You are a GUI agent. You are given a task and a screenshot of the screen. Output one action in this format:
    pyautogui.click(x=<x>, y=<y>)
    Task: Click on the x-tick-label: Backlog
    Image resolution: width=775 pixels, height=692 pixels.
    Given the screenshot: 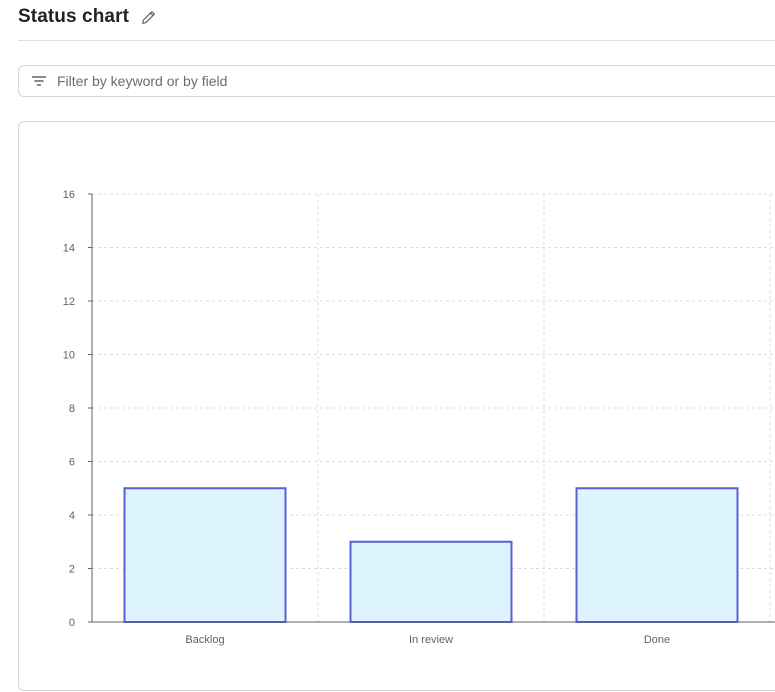 What is the action you would take?
    pyautogui.click(x=204, y=640)
    